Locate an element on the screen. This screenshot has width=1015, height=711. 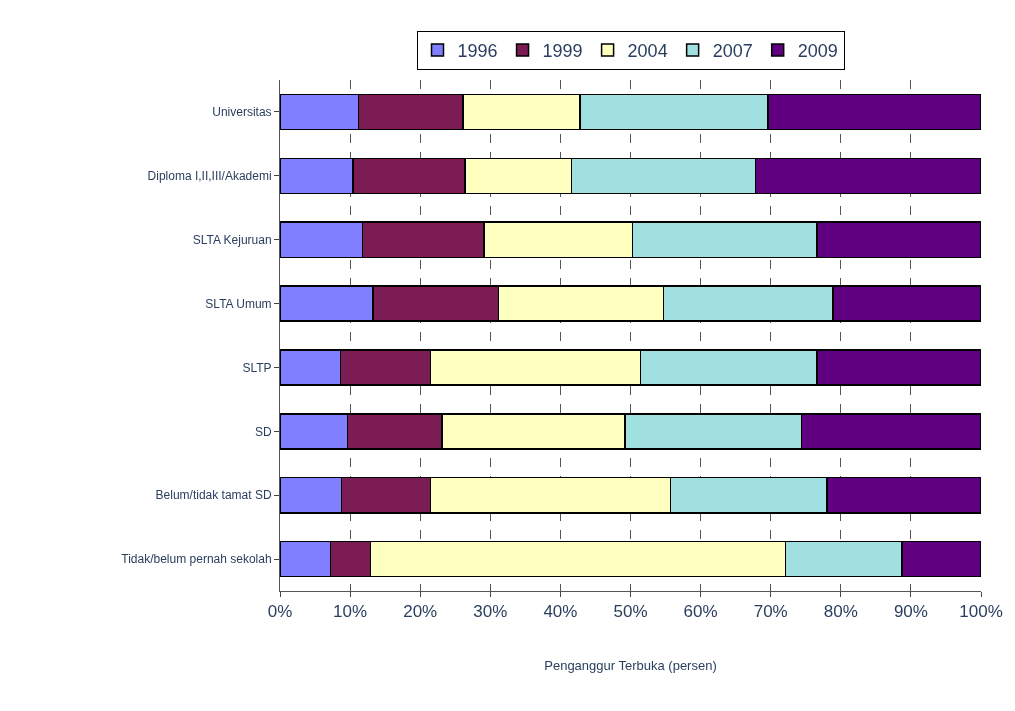
x-axis-title: Penganggur Terbuka (persen) is located at coordinates (630, 665).